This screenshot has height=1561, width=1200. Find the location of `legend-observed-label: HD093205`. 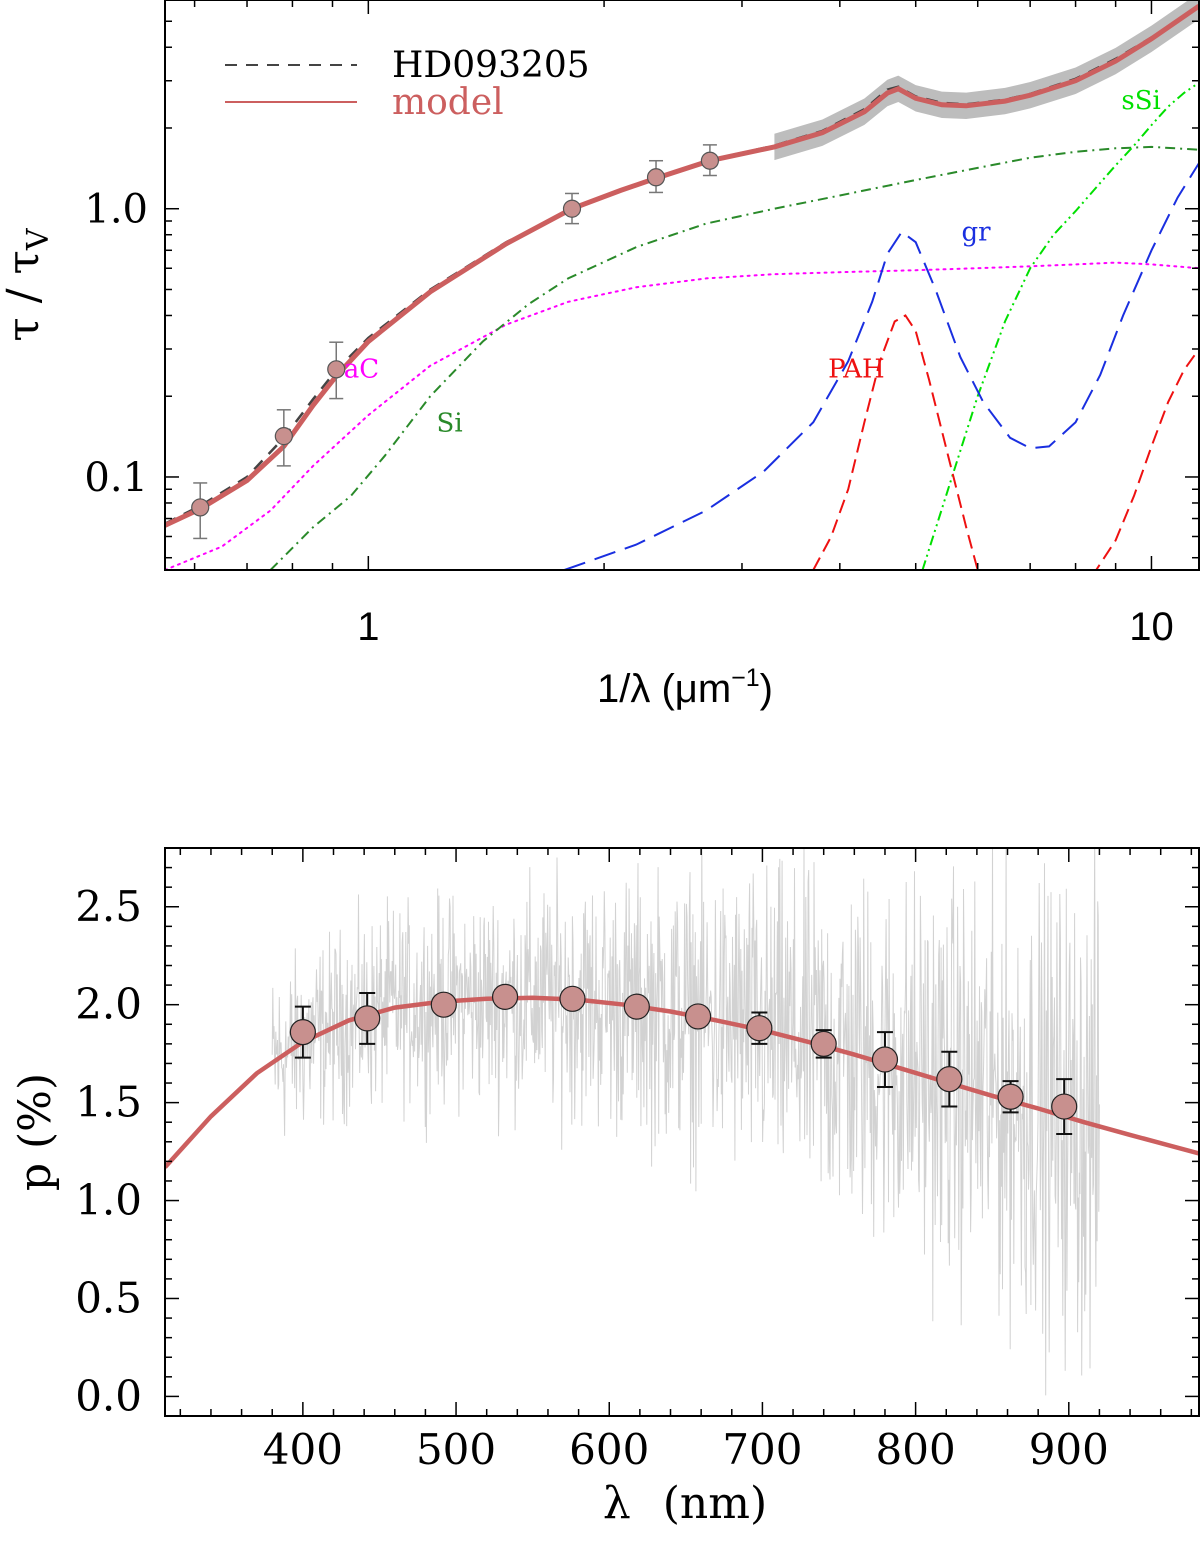

legend-observed-label: HD093205 is located at coordinates (491, 65).